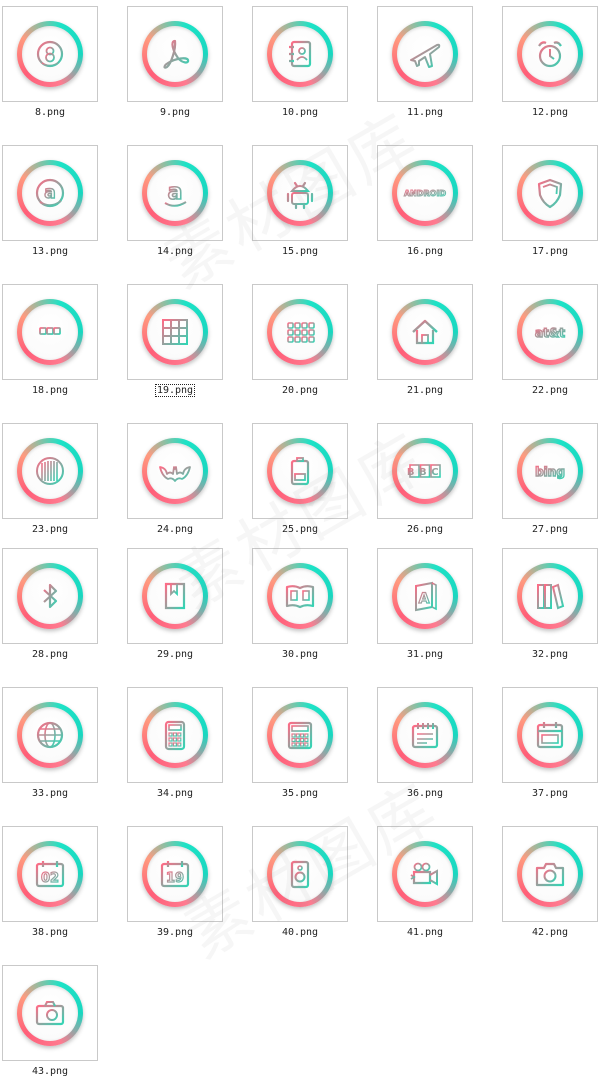 The image size is (600, 1080). I want to click on file-name-label: 34.png, so click(175, 794).